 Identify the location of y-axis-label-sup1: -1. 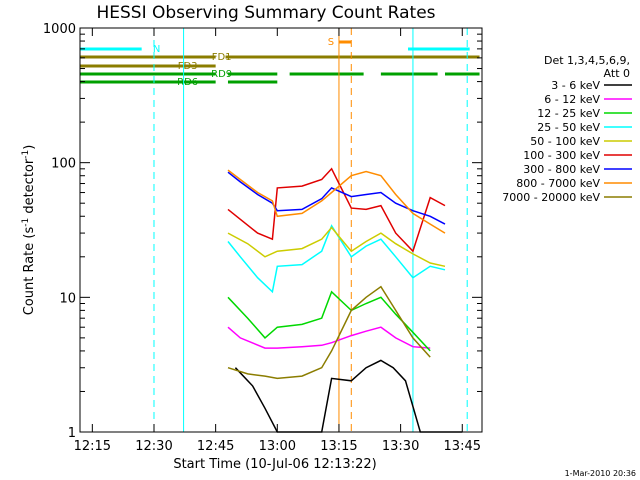
(26, 222).